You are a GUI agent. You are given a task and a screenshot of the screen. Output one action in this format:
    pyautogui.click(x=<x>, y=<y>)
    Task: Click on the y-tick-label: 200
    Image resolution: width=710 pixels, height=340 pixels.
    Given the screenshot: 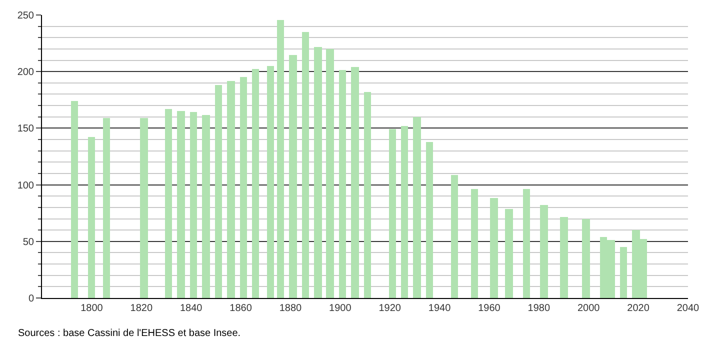 What is the action you would take?
    pyautogui.click(x=25, y=72)
    